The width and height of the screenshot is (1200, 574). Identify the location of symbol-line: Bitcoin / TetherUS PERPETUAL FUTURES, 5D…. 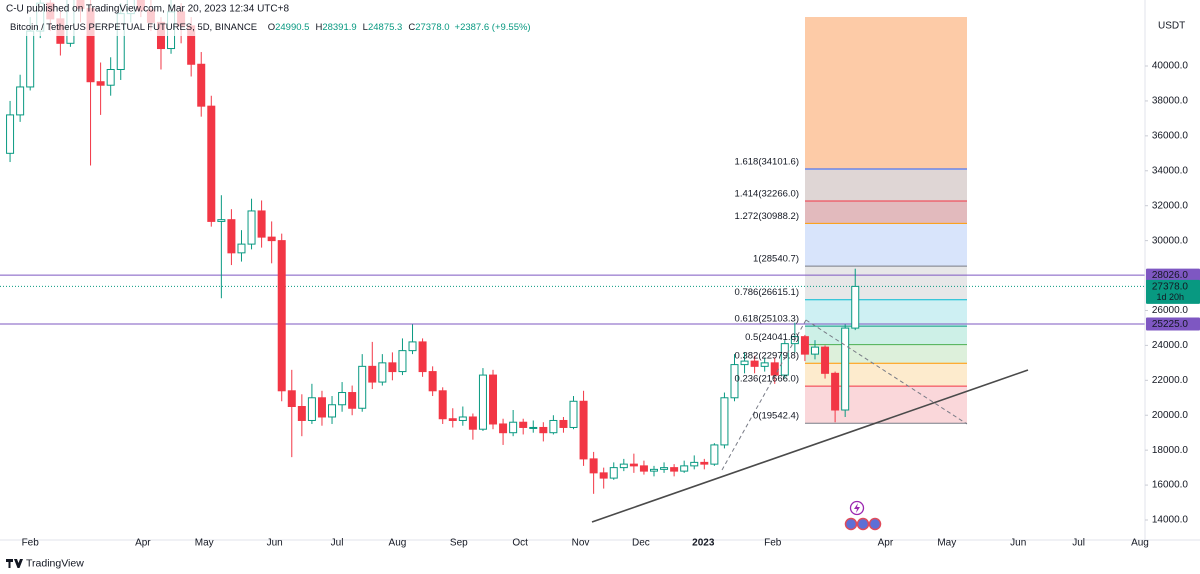
(270, 27).